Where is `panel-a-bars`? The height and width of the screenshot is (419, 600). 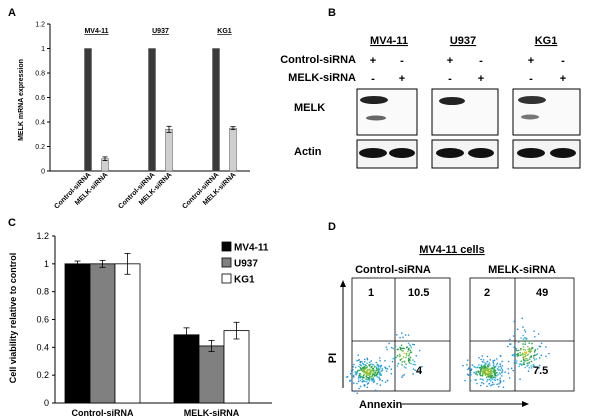 panel-a-bars is located at coordinates (160, 110).